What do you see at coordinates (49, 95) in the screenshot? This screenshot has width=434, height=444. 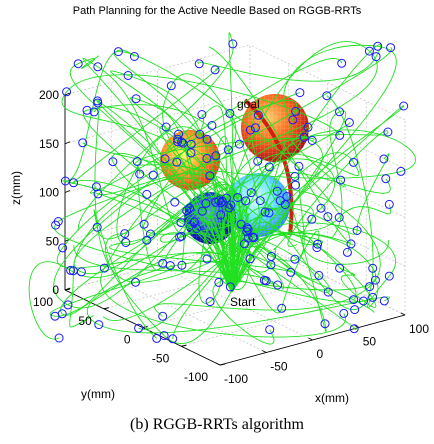 I see `z-tick-label: 200` at bounding box center [49, 95].